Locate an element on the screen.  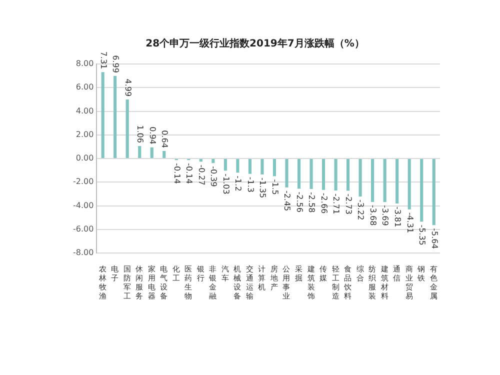
data-label: -1.5 is located at coordinates (275, 187).